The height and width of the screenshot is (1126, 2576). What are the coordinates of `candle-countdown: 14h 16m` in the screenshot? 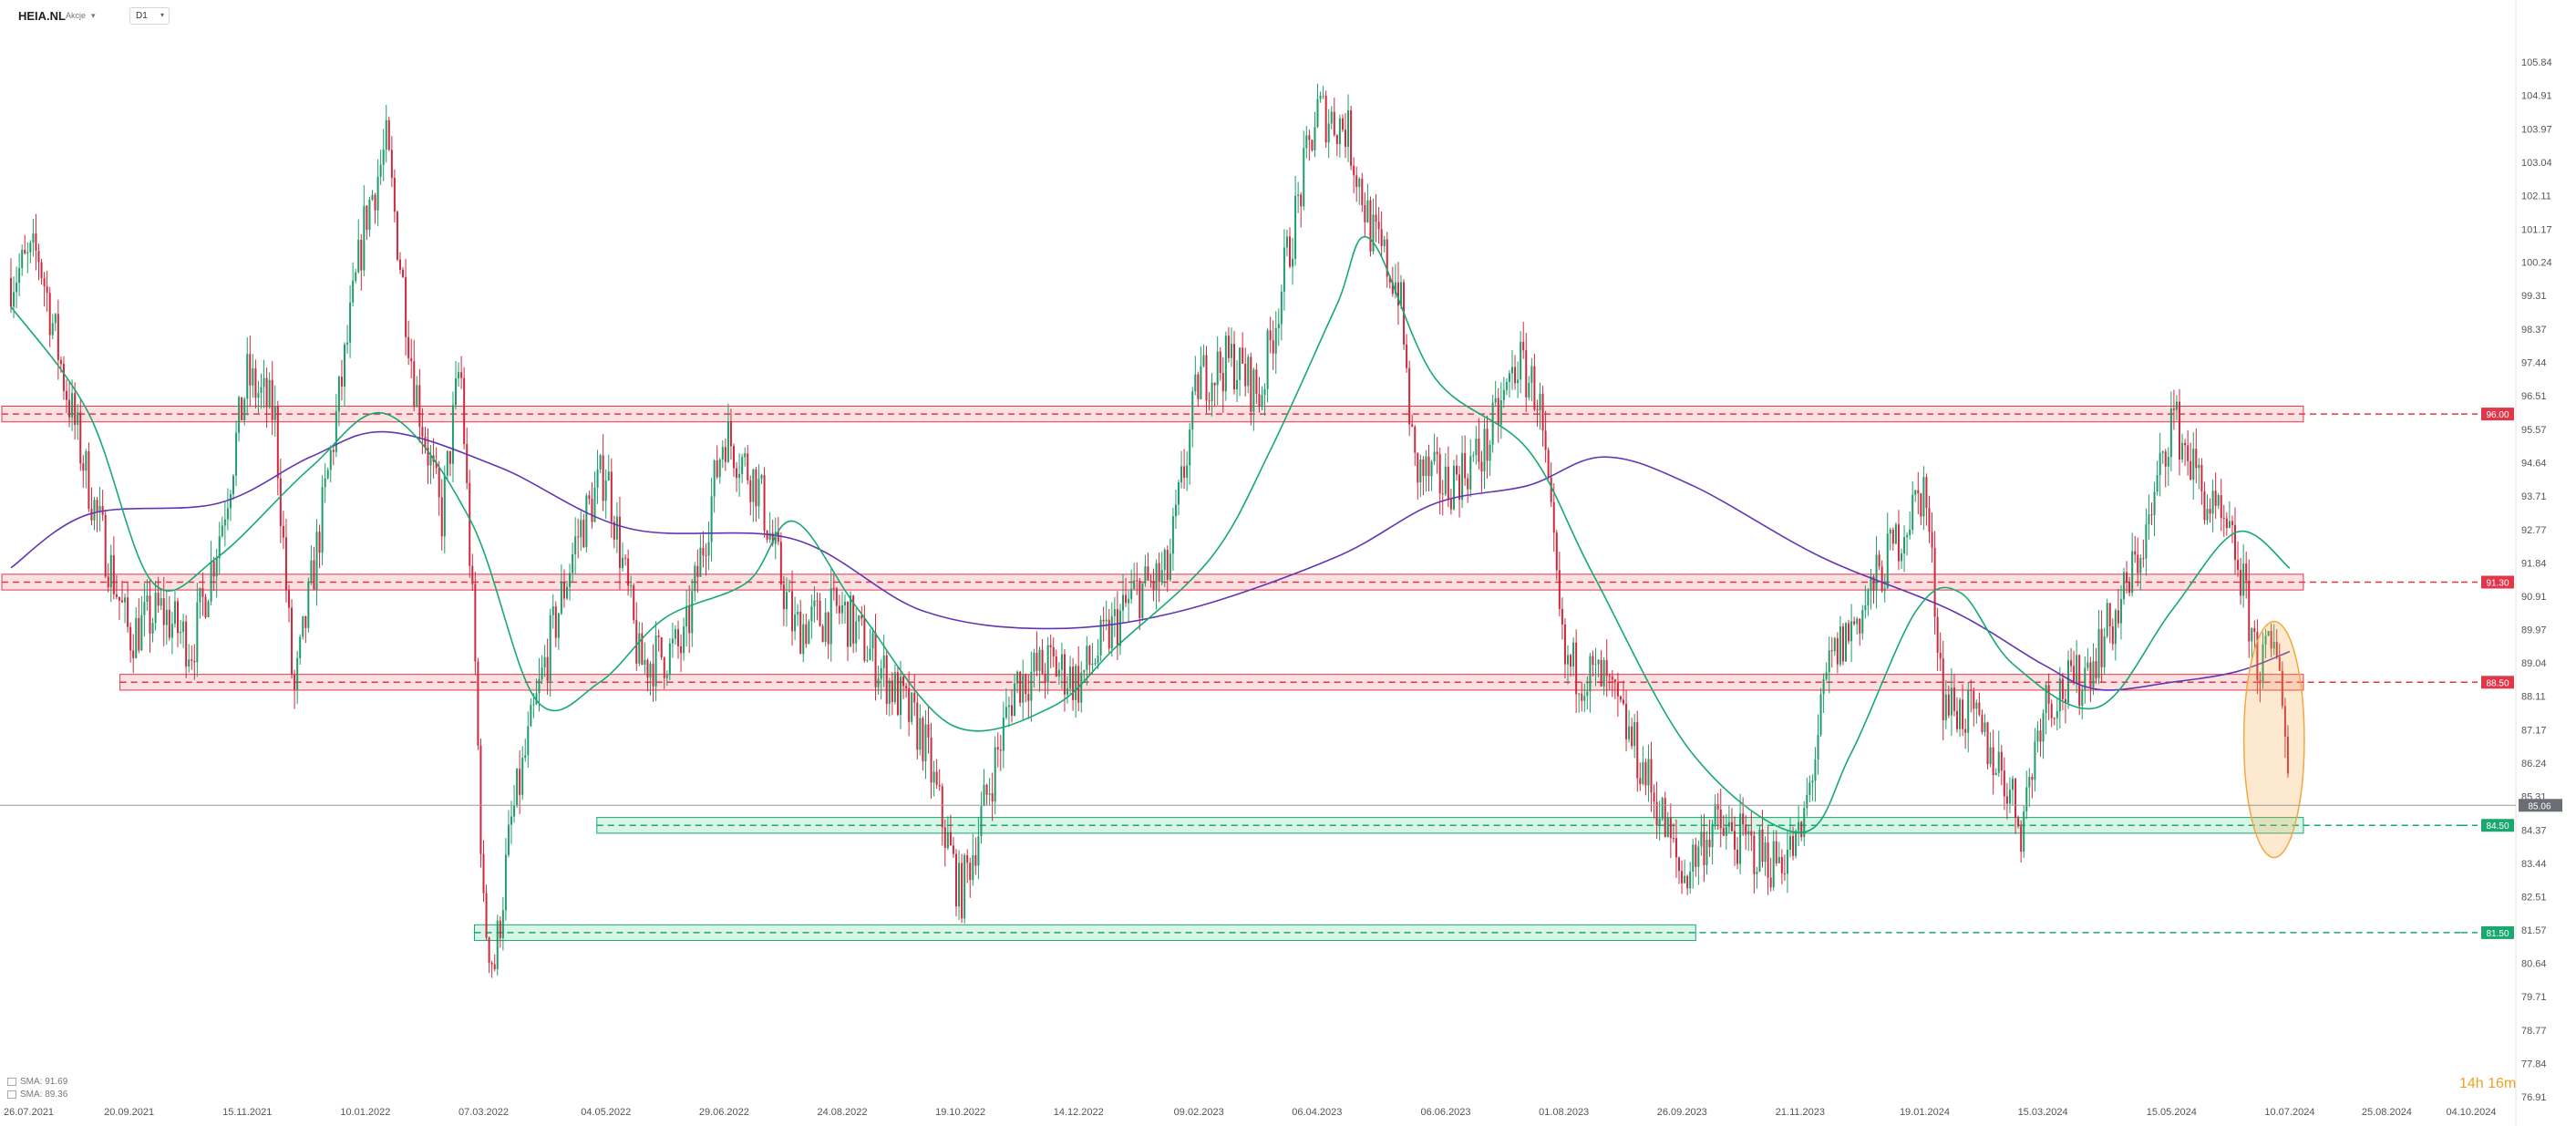 It's located at (2488, 1084).